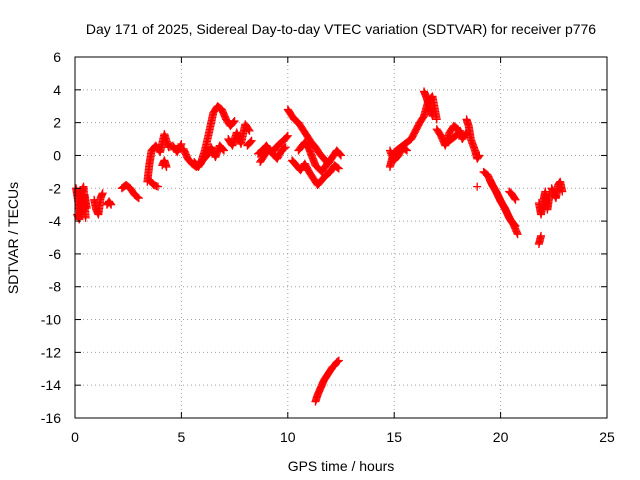 The height and width of the screenshot is (480, 640). I want to click on y-tick-label: 4, so click(57, 90).